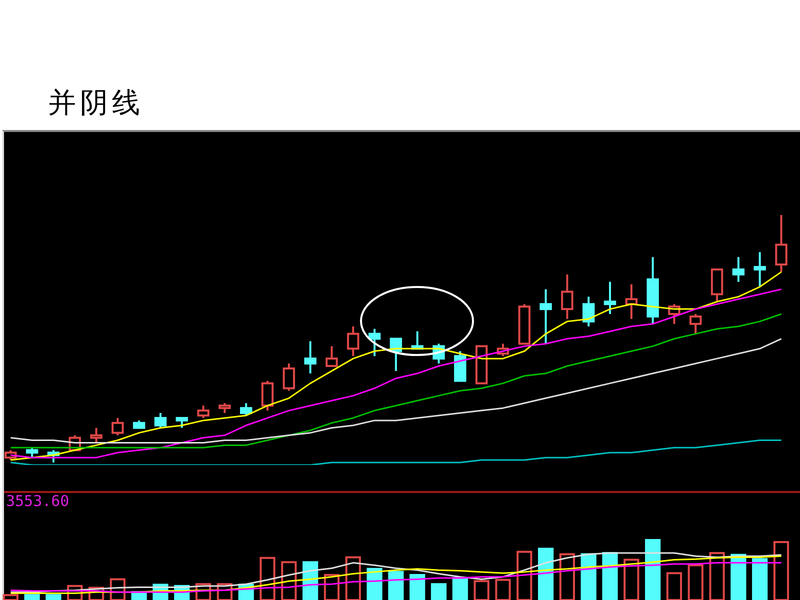  What do you see at coordinates (96, 103) in the screenshot?
I see `chart-title: 并阴线` at bounding box center [96, 103].